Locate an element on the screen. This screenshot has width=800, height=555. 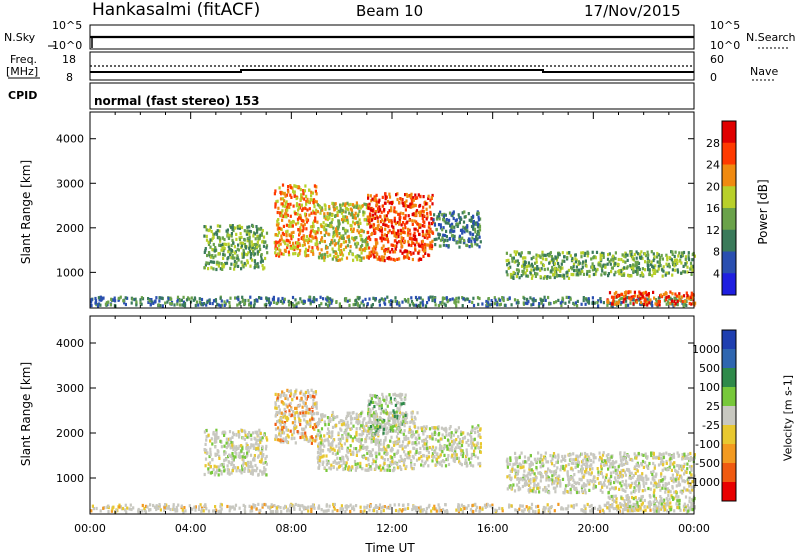
colorbar-tick-label: 24 is located at coordinates (713, 165).